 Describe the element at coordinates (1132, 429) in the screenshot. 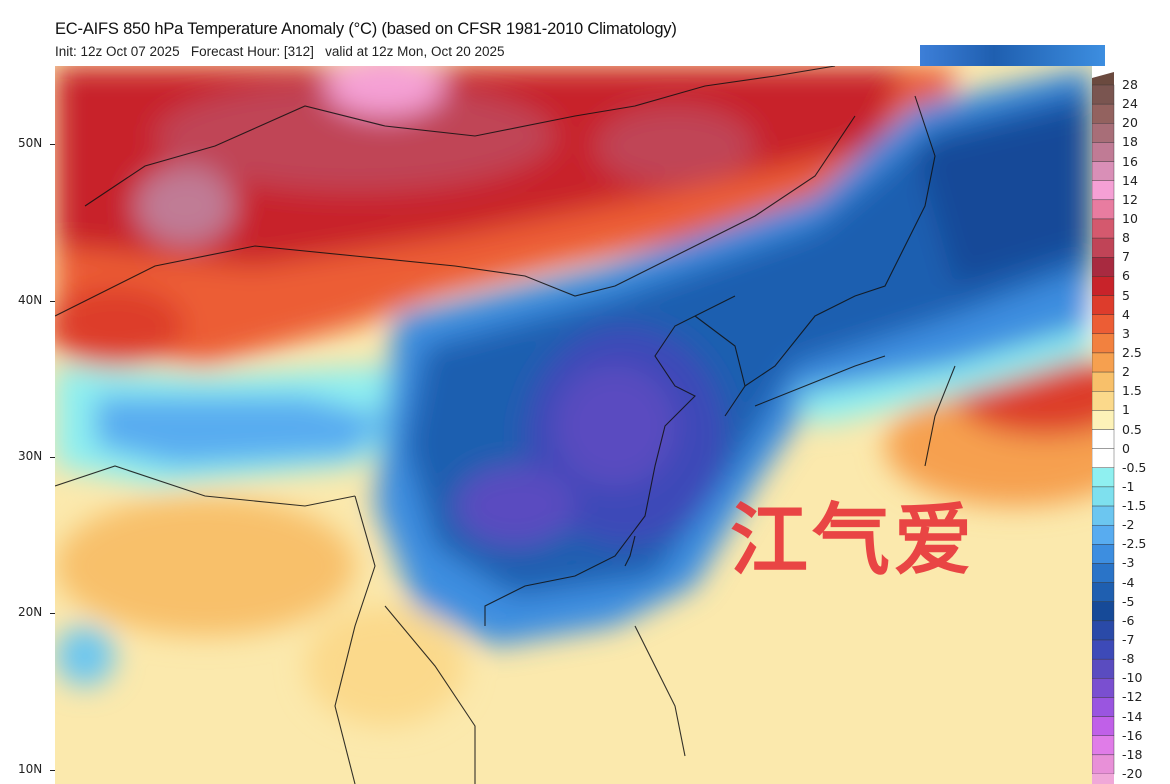

I see `colorbar-tick-label: 0.5` at that location.